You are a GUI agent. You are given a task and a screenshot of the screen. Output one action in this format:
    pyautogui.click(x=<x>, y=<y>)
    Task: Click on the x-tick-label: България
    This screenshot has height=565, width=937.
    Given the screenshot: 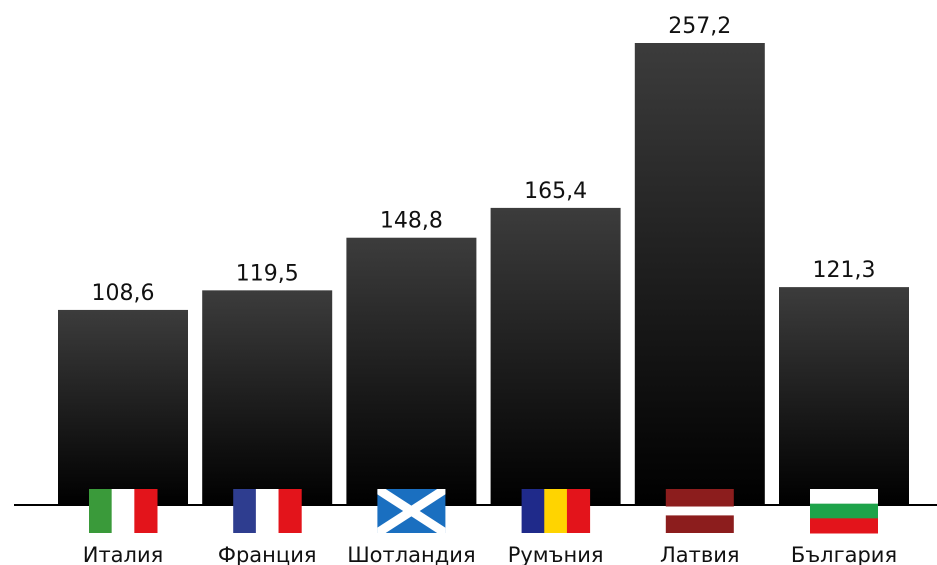 What is the action you would take?
    pyautogui.click(x=844, y=554)
    